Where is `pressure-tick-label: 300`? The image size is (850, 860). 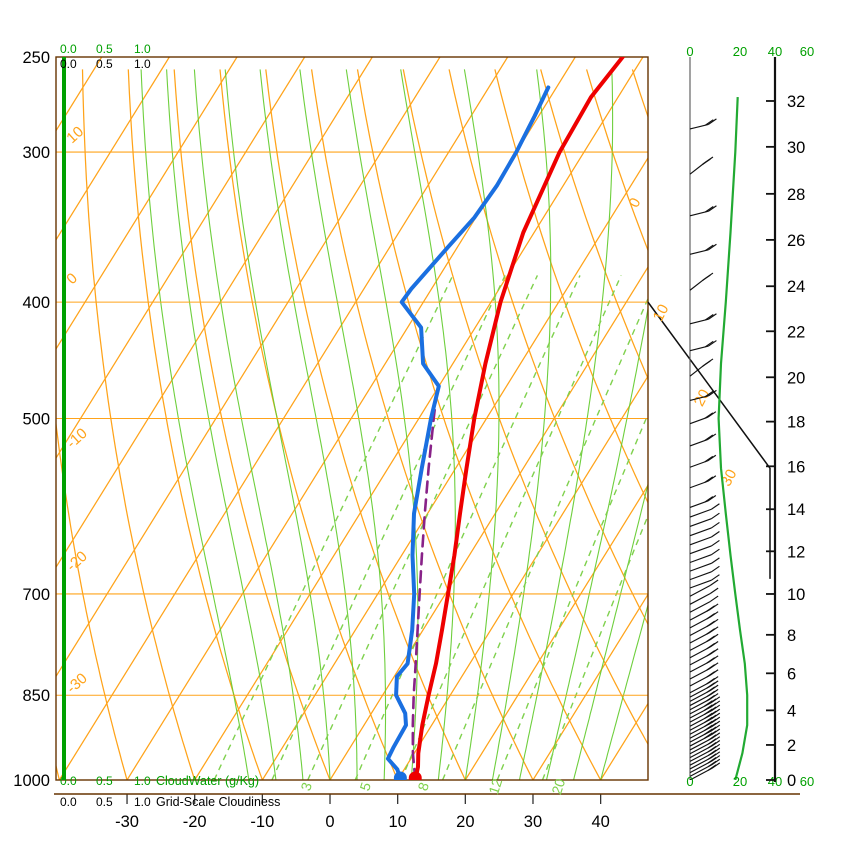 pressure-tick-label: 300 is located at coordinates (36, 153).